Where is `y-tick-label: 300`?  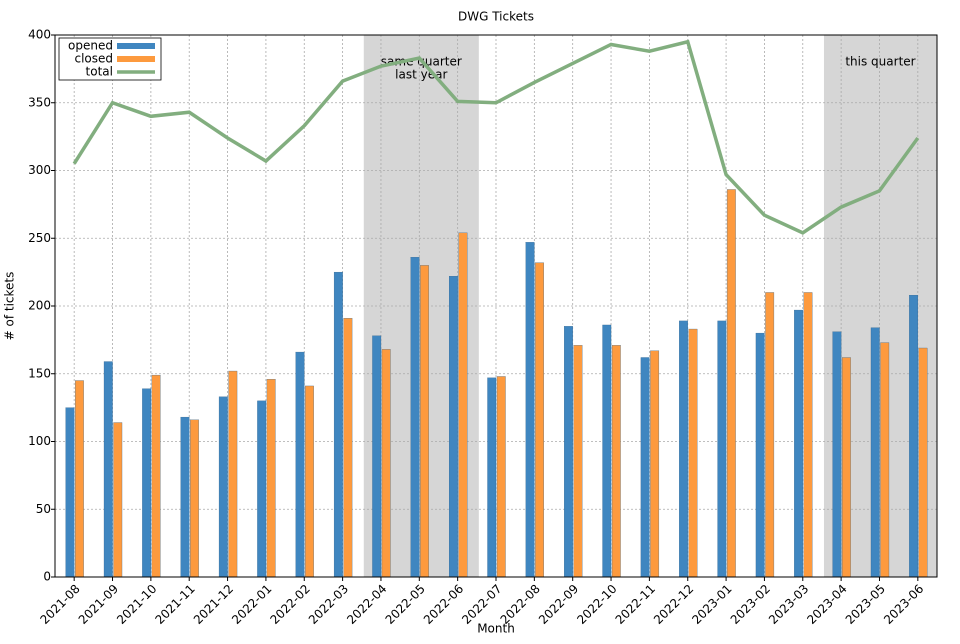
y-tick-label: 300 is located at coordinates (39, 170).